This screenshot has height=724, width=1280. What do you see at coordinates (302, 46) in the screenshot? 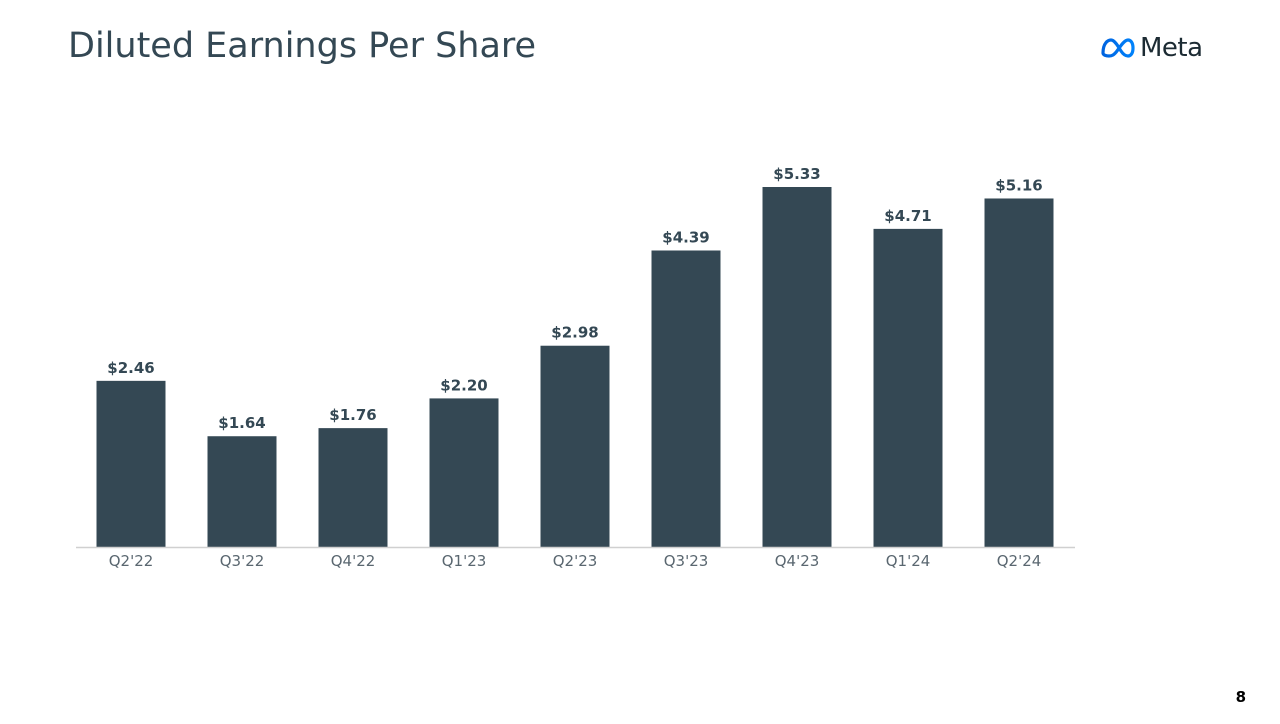
I see `page-title: Diluted Earnings Per Share` at bounding box center [302, 46].